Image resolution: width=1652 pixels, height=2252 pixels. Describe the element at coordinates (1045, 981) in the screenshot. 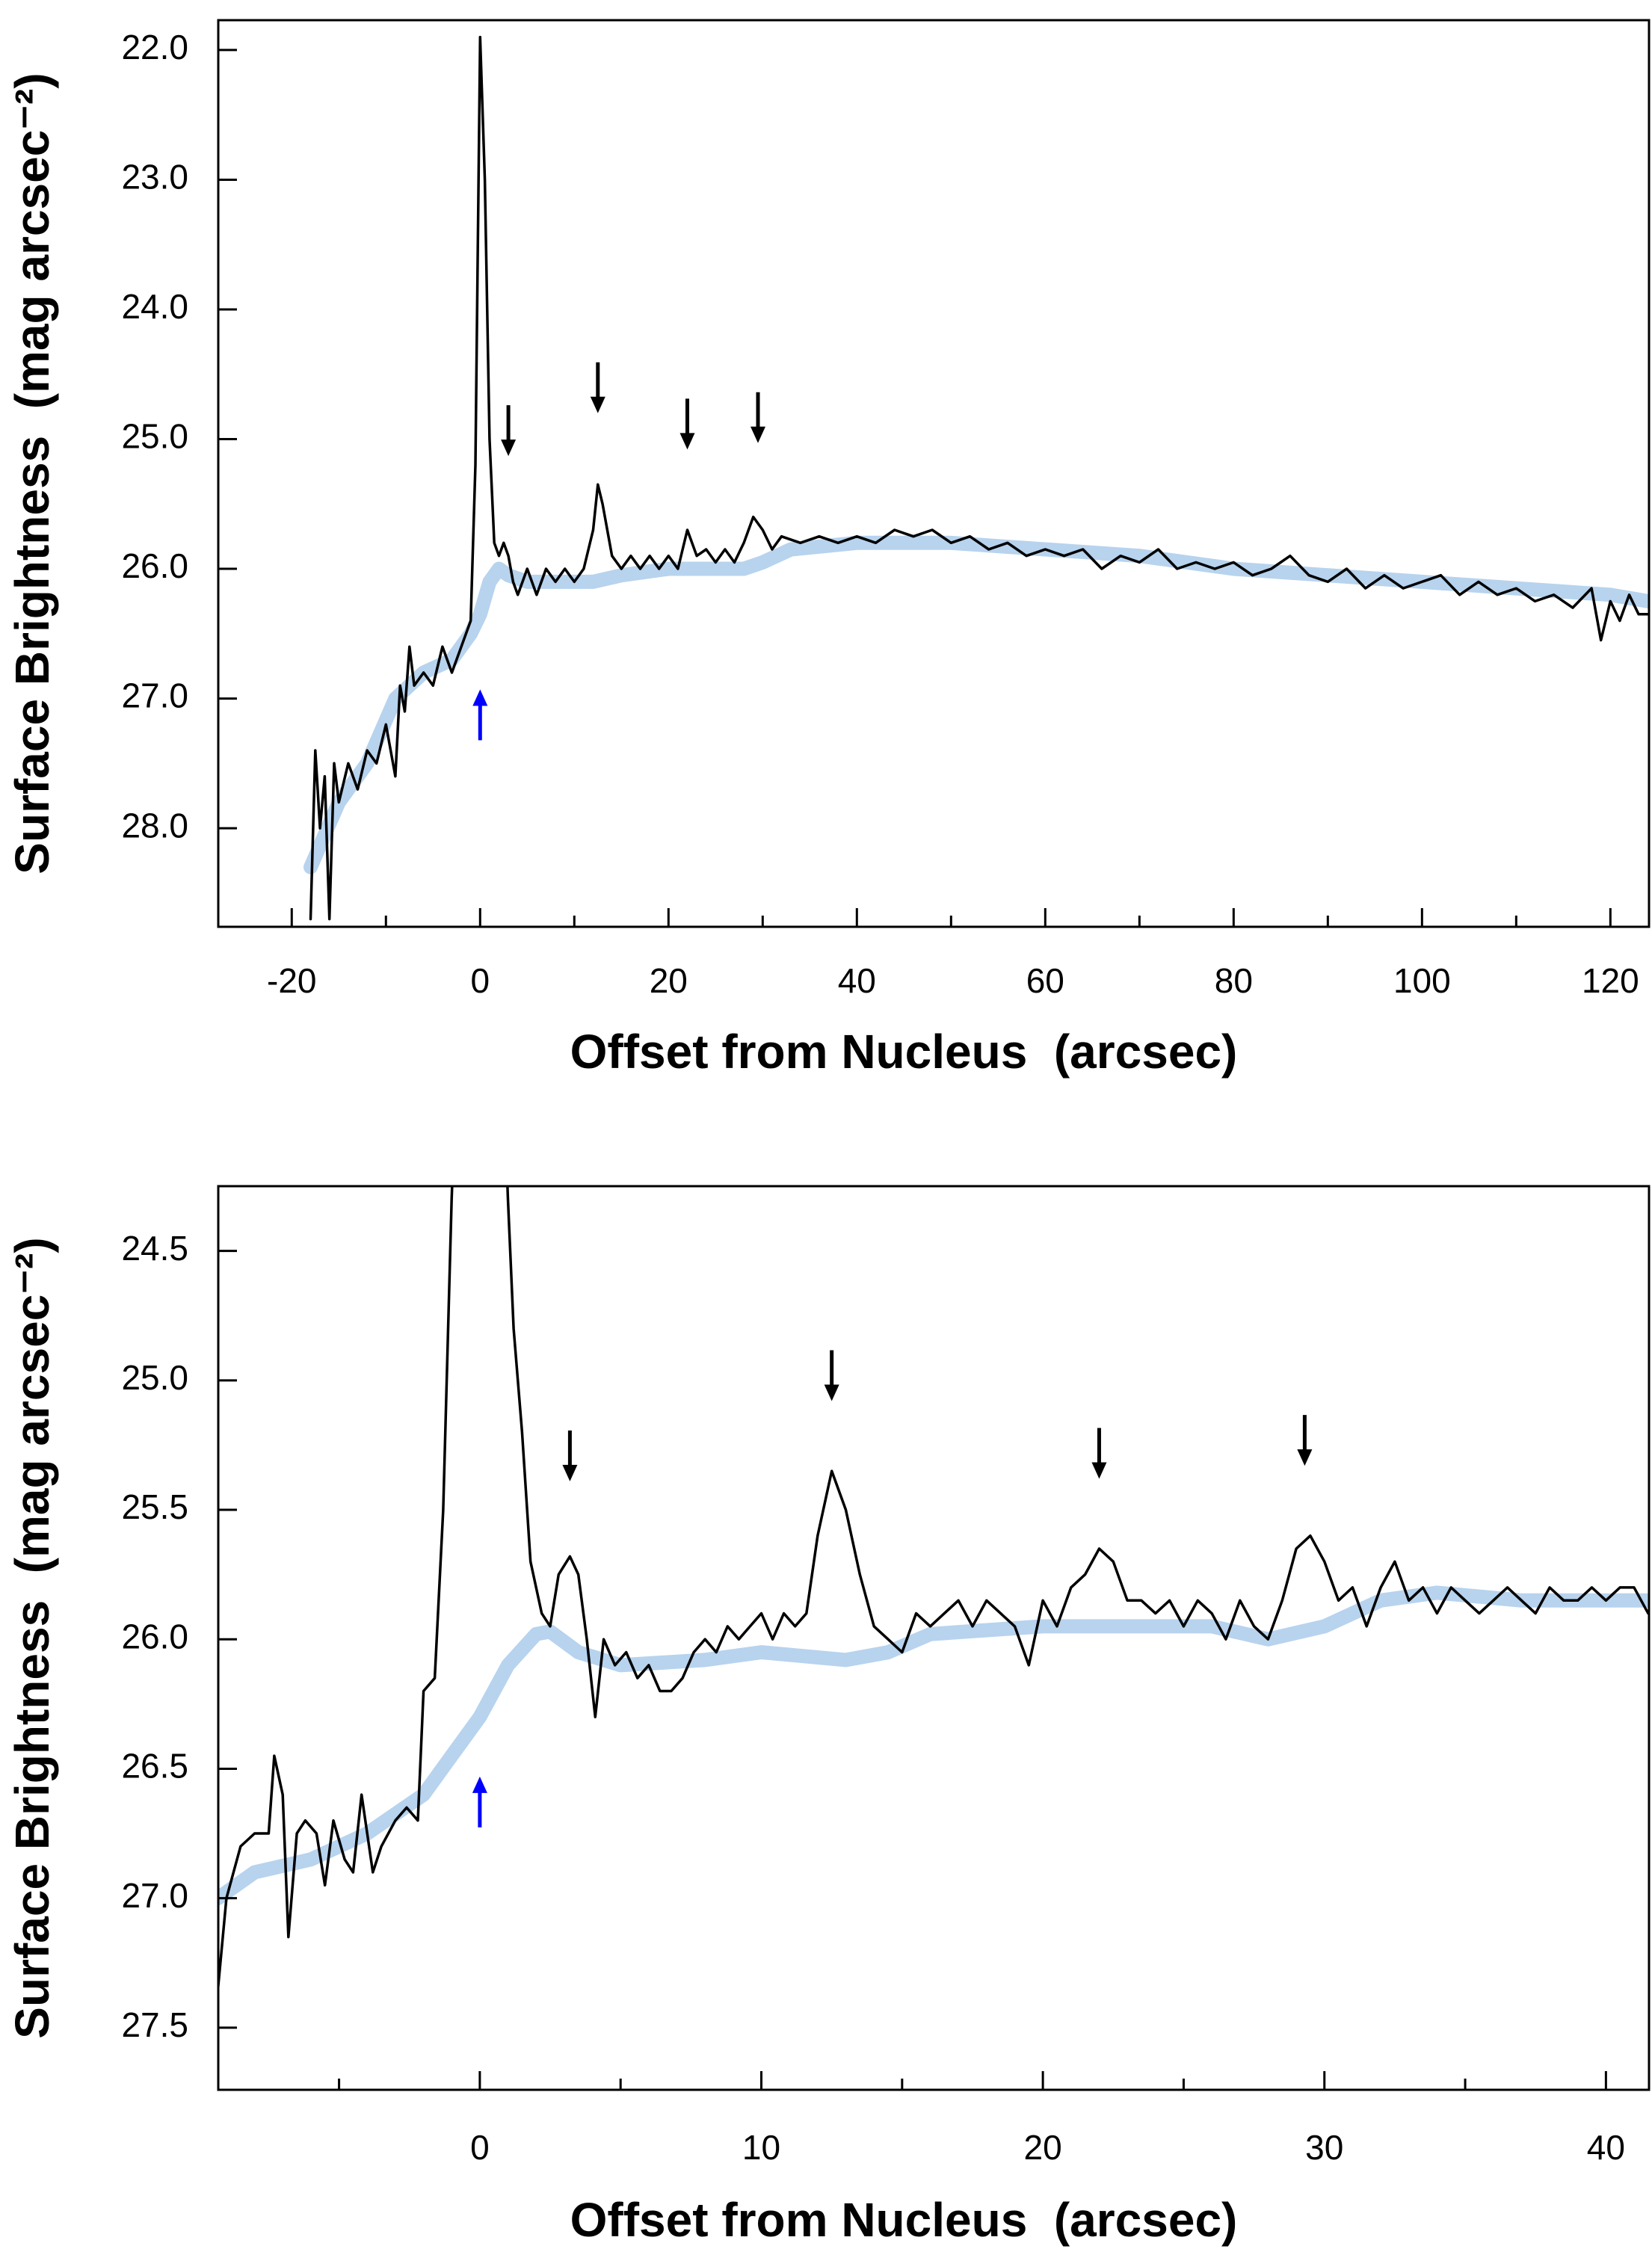

I see `x-tick-label: 60` at that location.